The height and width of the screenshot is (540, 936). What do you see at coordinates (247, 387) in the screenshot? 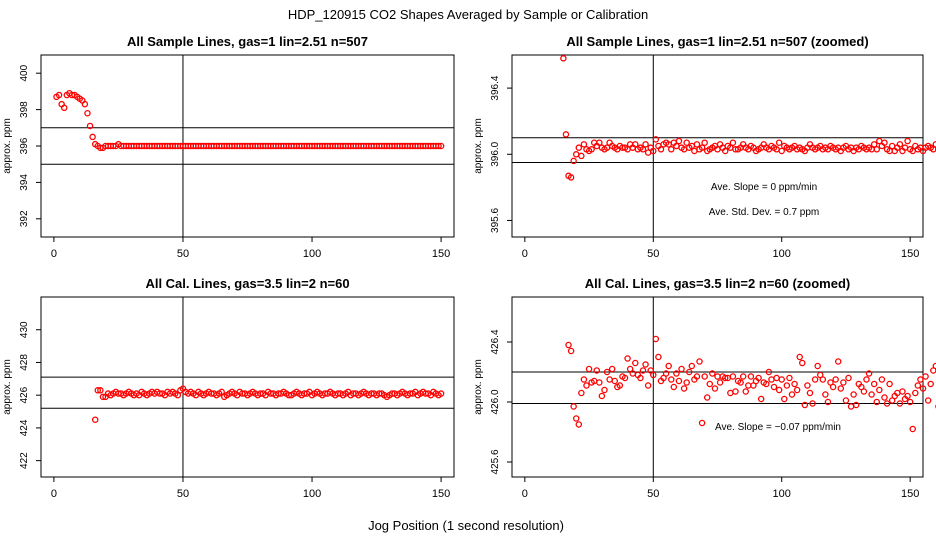
I see `plot-frame` at bounding box center [247, 387].